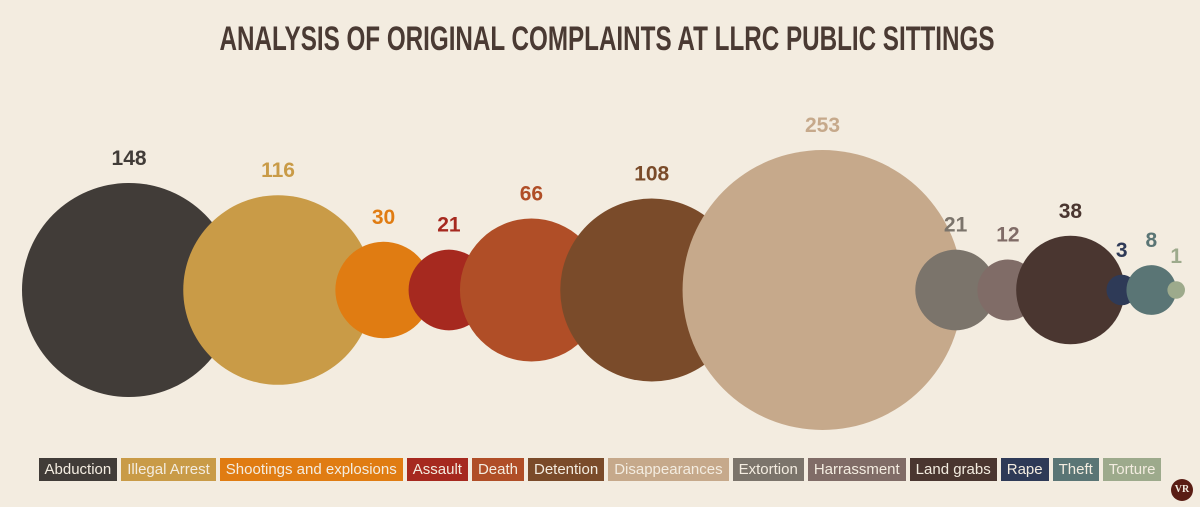 This screenshot has width=1200, height=507. Describe the element at coordinates (822, 125) in the screenshot. I see `value-label: 253` at that location.